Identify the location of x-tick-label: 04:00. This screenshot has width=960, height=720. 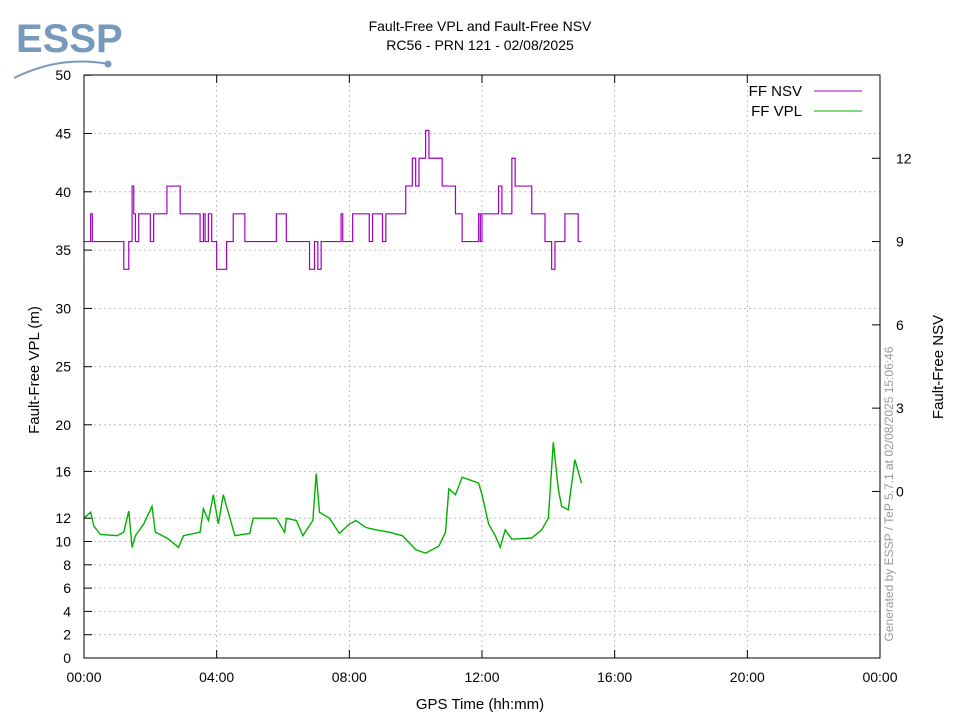
(216, 677).